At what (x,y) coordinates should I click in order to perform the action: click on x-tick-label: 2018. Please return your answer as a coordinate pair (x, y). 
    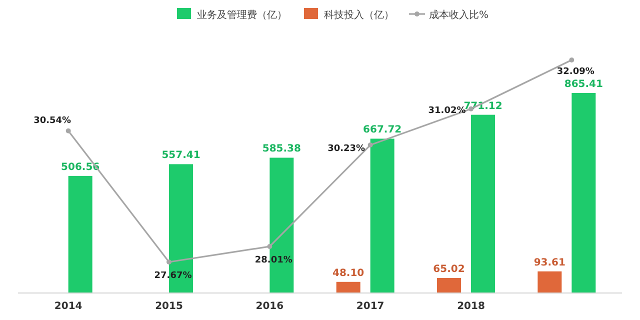
    Looking at the image, I should click on (471, 306).